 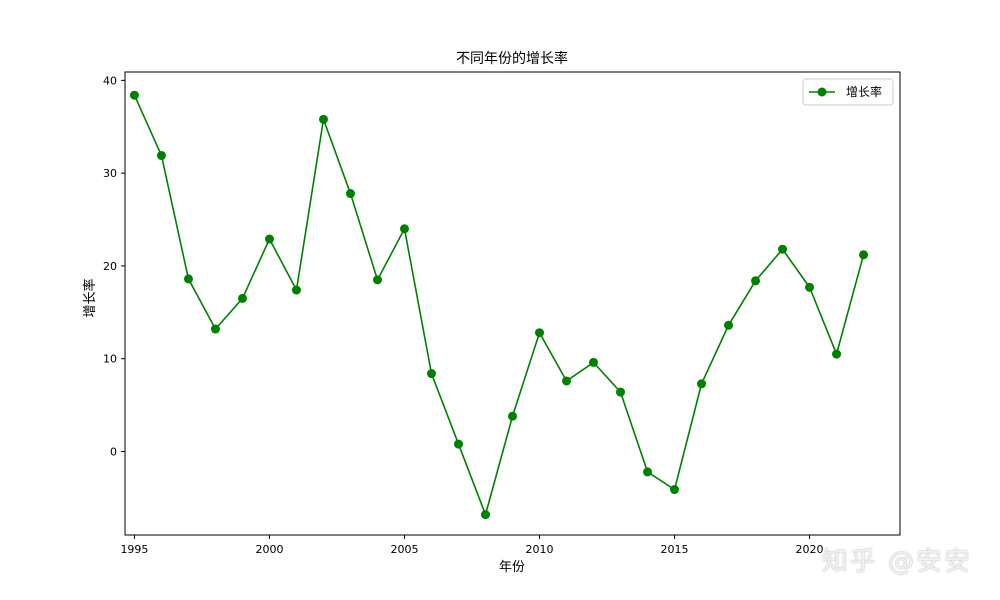 I want to click on y-tick-label: 0, so click(x=113, y=451).